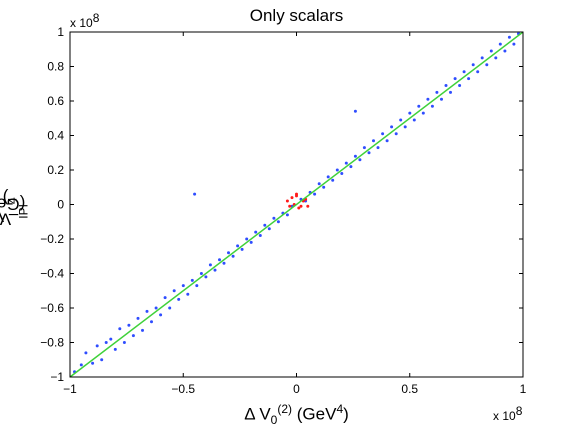 This screenshot has width=579, height=436. Describe the element at coordinates (52, 274) in the screenshot. I see `y-tick-label: −0.4` at that location.